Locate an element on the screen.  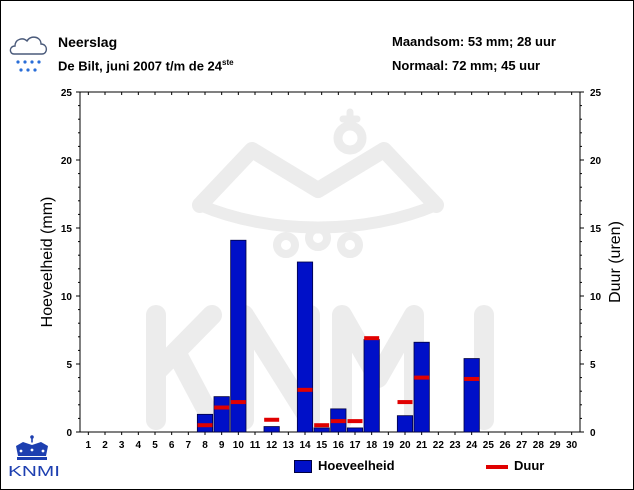
x-tick-label: 7 is located at coordinates (189, 445).